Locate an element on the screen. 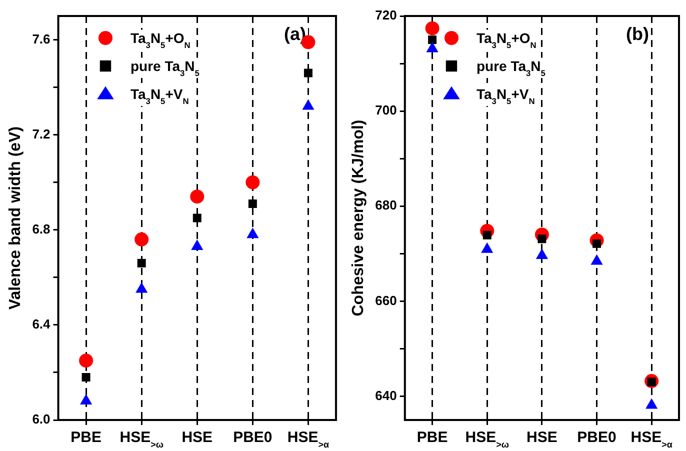 Image resolution: width=686 pixels, height=451 pixels. y-tick-label: 680 is located at coordinates (386, 205).